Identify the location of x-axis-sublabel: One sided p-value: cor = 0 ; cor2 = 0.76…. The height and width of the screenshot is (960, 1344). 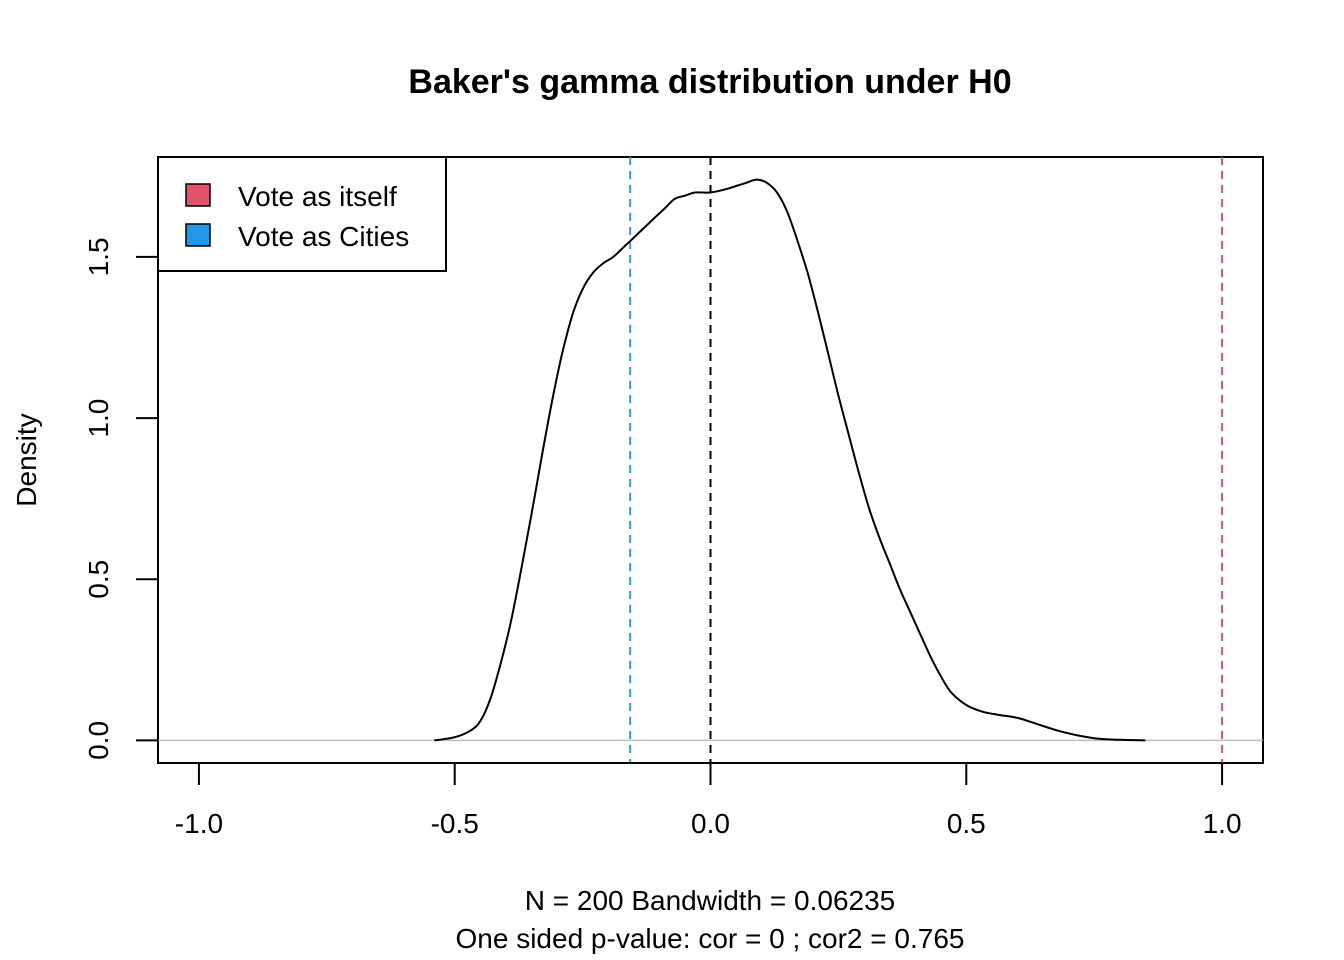
(710, 938).